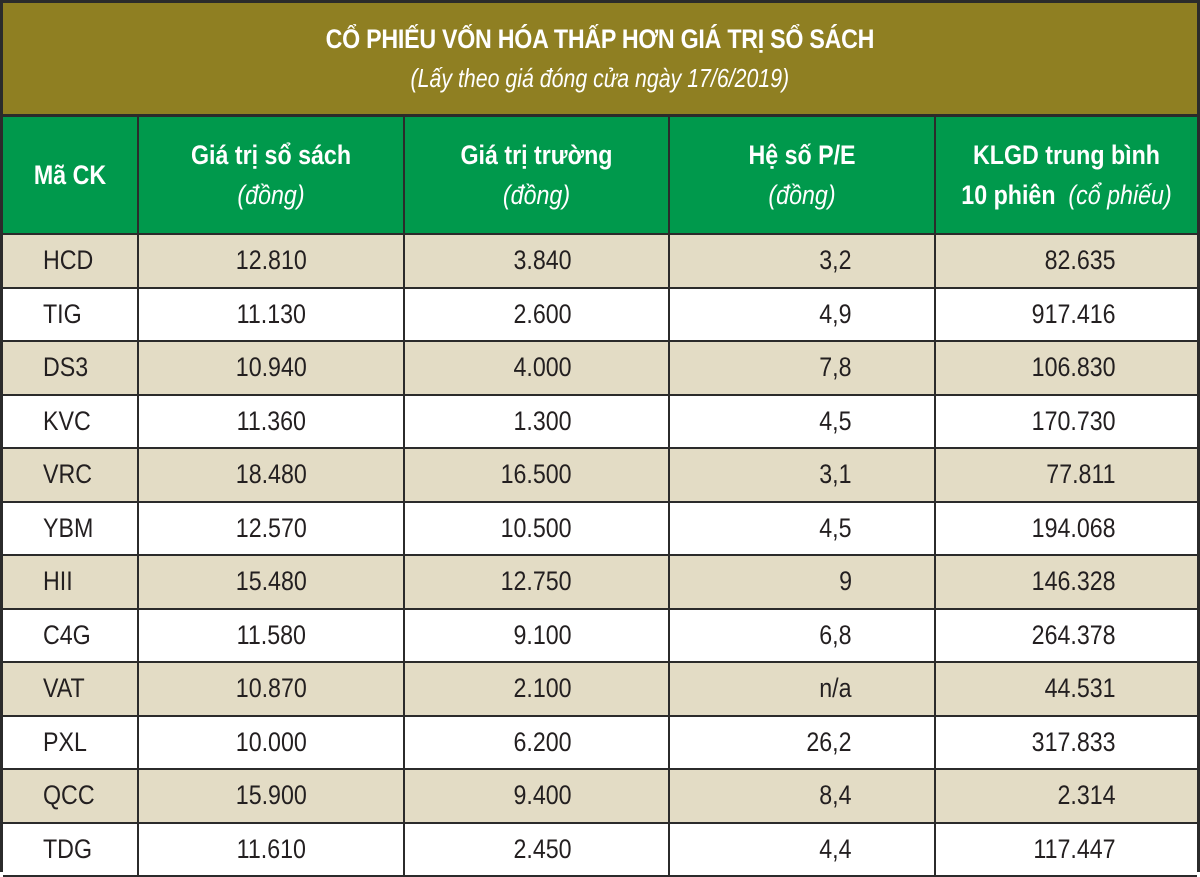 This screenshot has width=1200, height=877. I want to click on cell-book-value: 15.480, so click(271, 582).